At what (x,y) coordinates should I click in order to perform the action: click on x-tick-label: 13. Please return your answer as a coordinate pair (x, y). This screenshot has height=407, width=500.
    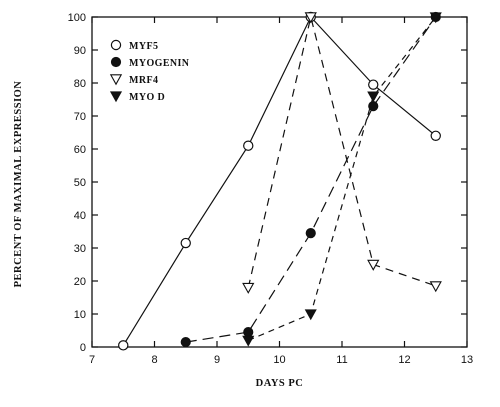
    Looking at the image, I should click on (467, 360).